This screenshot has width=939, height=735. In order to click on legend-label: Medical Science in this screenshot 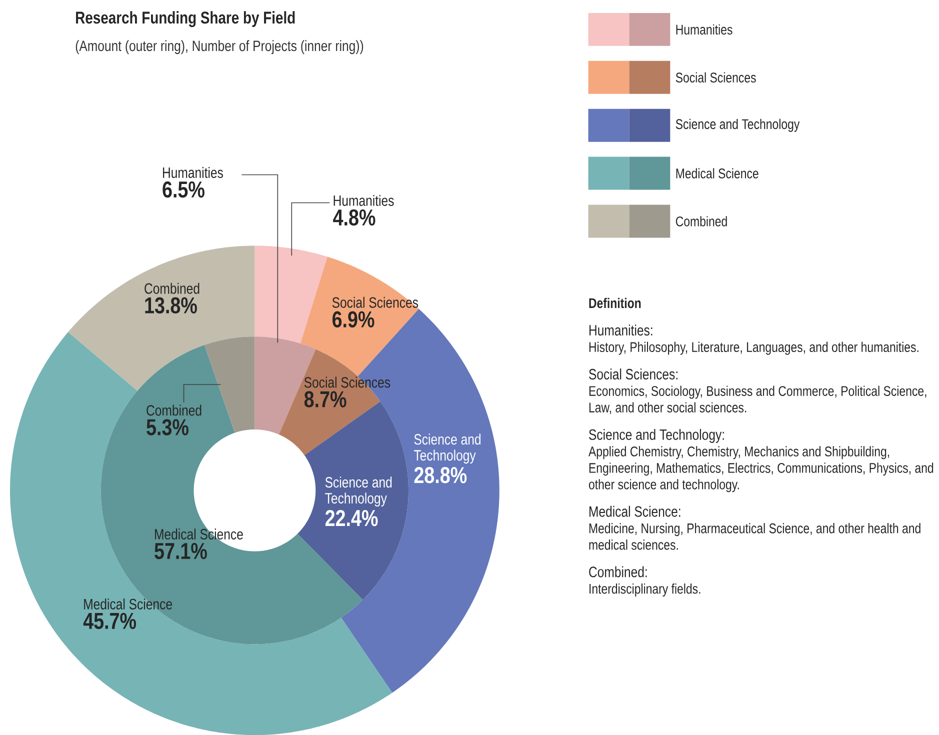, I will do `click(717, 173)`.